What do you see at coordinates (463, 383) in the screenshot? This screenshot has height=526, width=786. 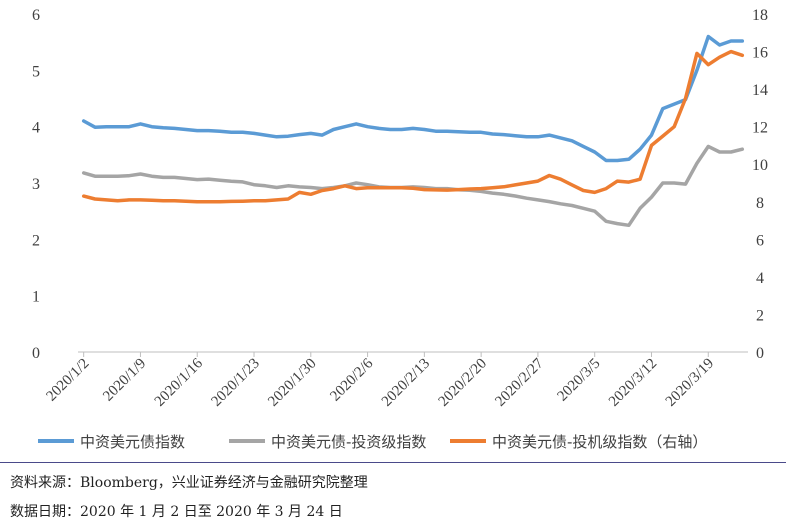 I see `x-tick-label: 2020/2/20` at bounding box center [463, 383].